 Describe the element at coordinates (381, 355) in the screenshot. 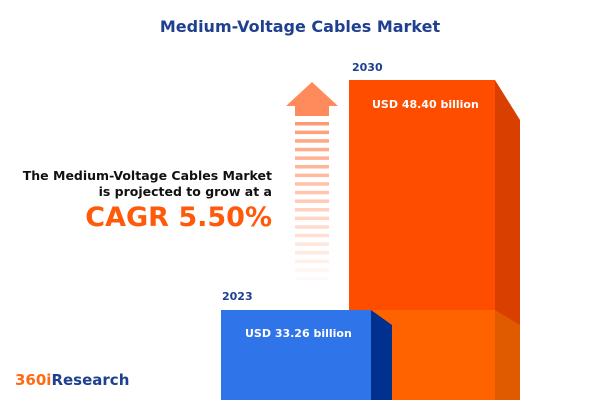

I see `bar-2023-side` at that location.